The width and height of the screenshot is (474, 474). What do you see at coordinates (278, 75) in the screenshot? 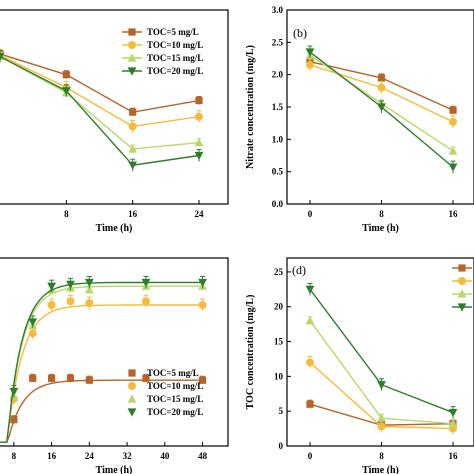
I see `y-tick-label: 2.0` at bounding box center [278, 75].